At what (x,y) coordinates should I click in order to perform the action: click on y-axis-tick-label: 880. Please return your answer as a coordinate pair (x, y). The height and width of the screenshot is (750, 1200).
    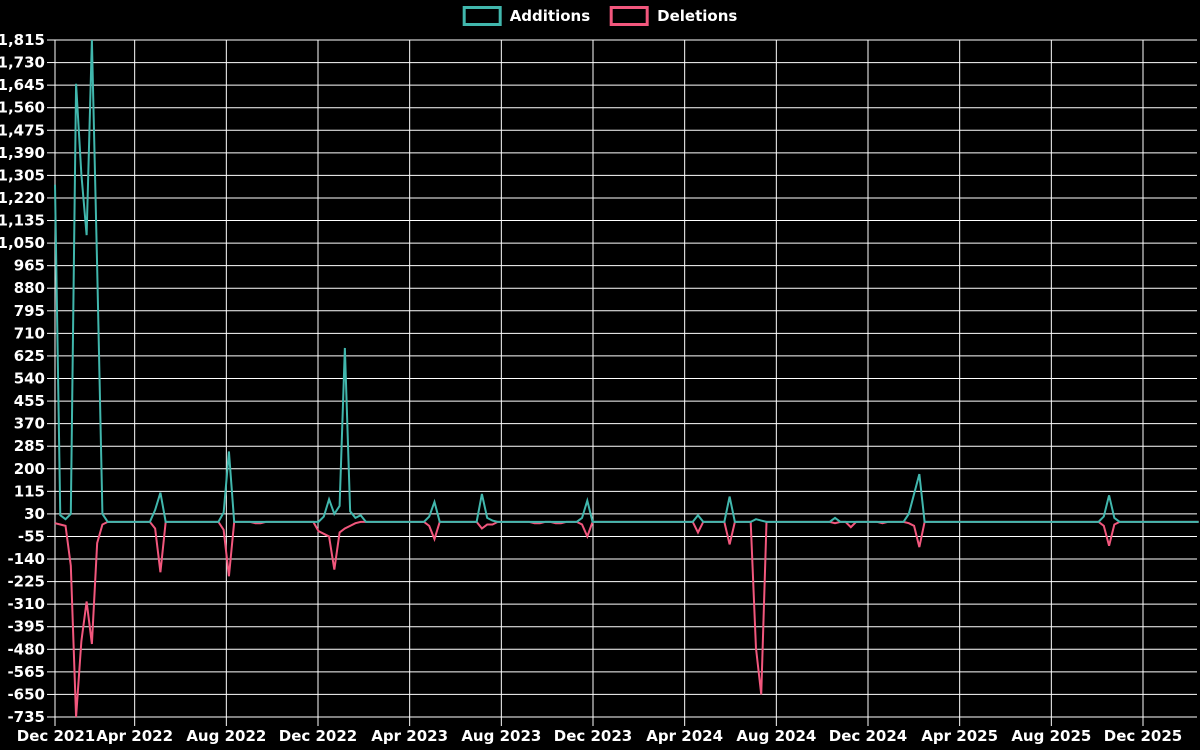
    Looking at the image, I should click on (29, 288).